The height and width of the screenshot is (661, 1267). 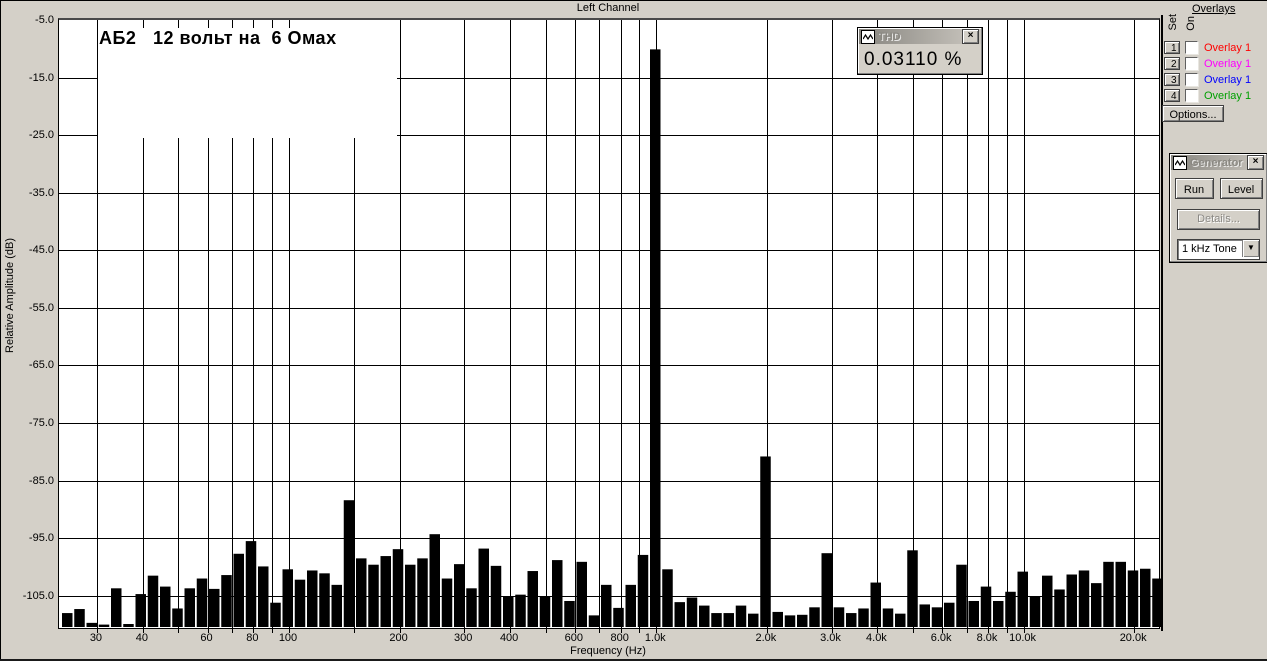 What do you see at coordinates (1250, 248) in the screenshot?
I see `chevron-down-icon: ▼` at bounding box center [1250, 248].